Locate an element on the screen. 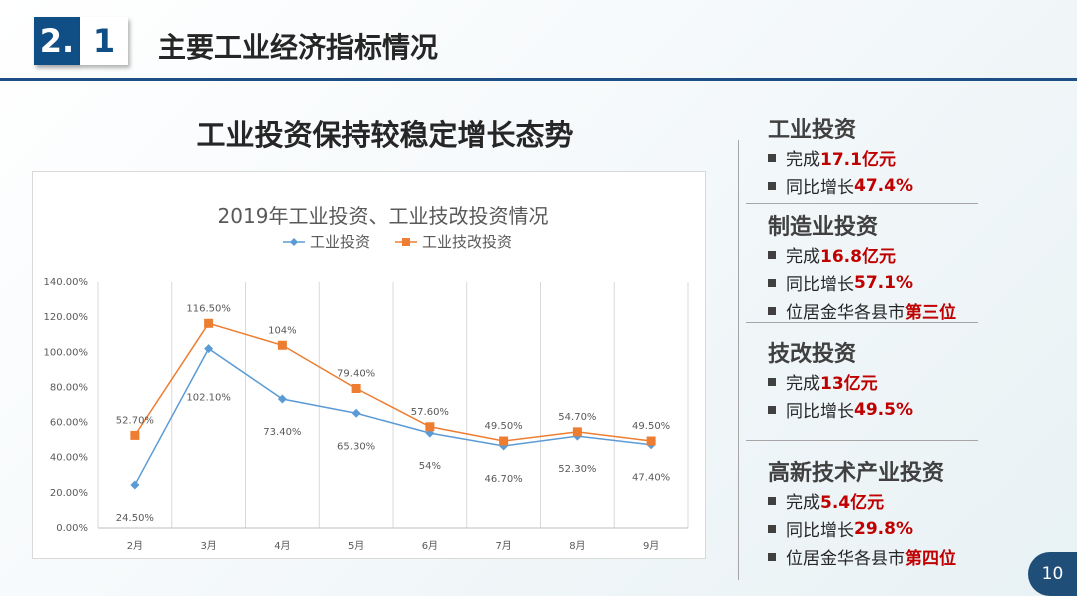 The width and height of the screenshot is (1077, 596). sidebar-item-value: 第三位 is located at coordinates (930, 313).